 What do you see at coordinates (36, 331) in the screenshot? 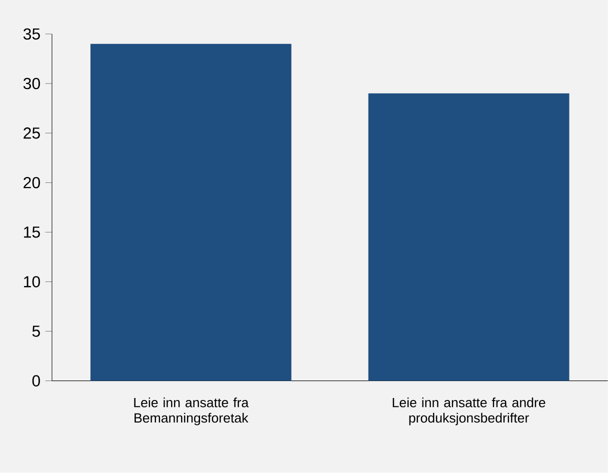
I see `y-tick-label: 5` at bounding box center [36, 331].